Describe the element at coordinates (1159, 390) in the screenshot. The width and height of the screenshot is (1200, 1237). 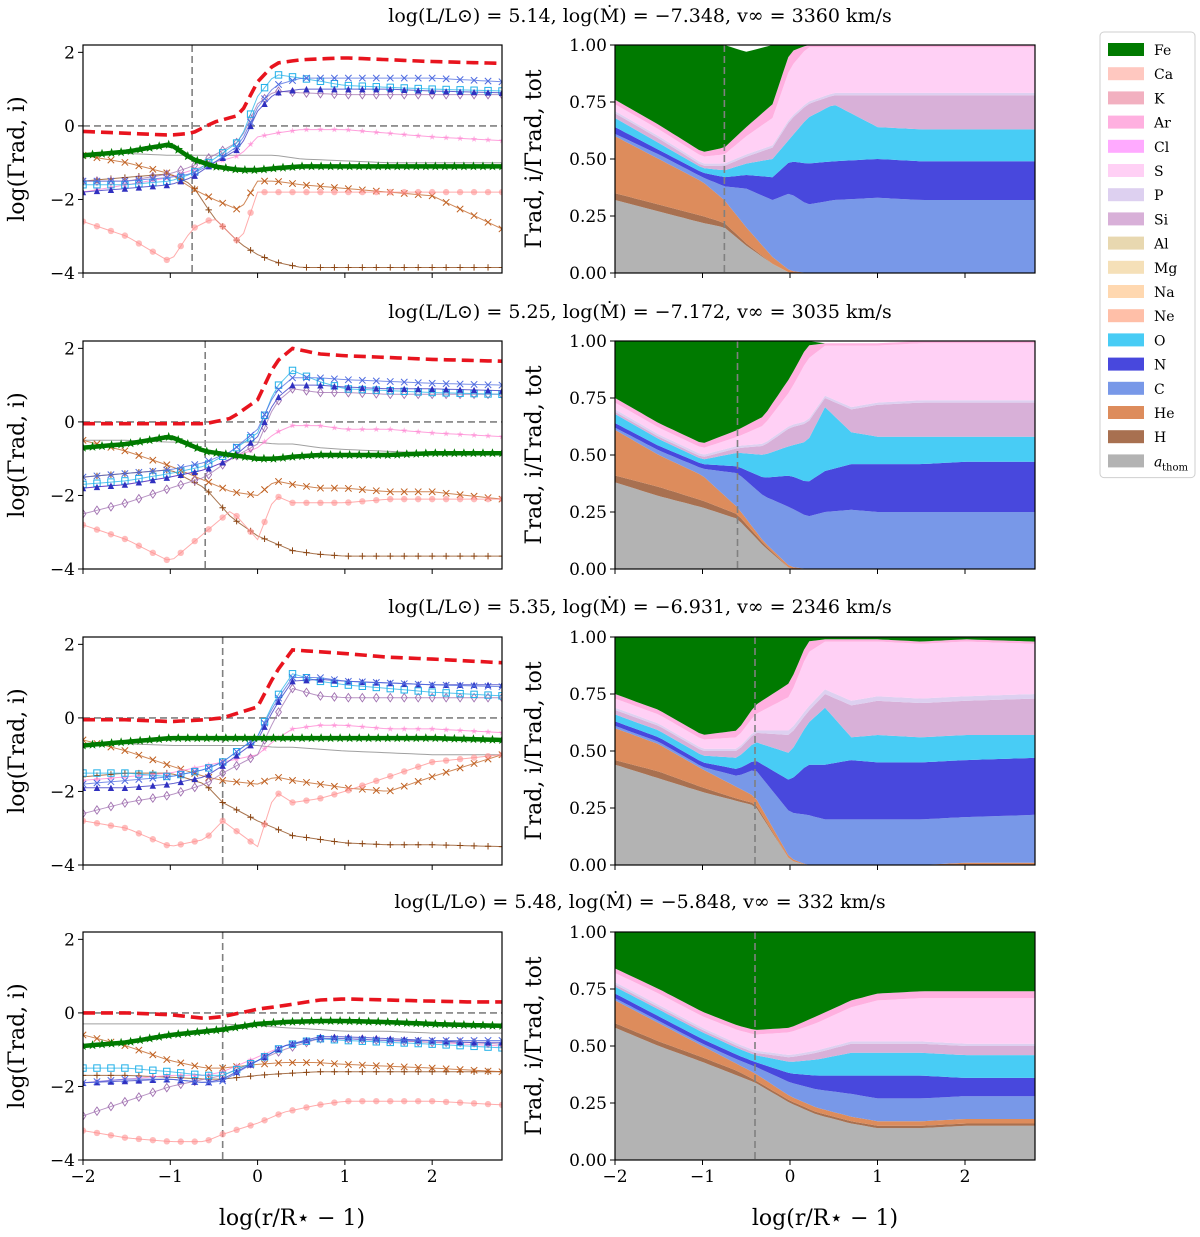
I see `legend-label: C` at that location.